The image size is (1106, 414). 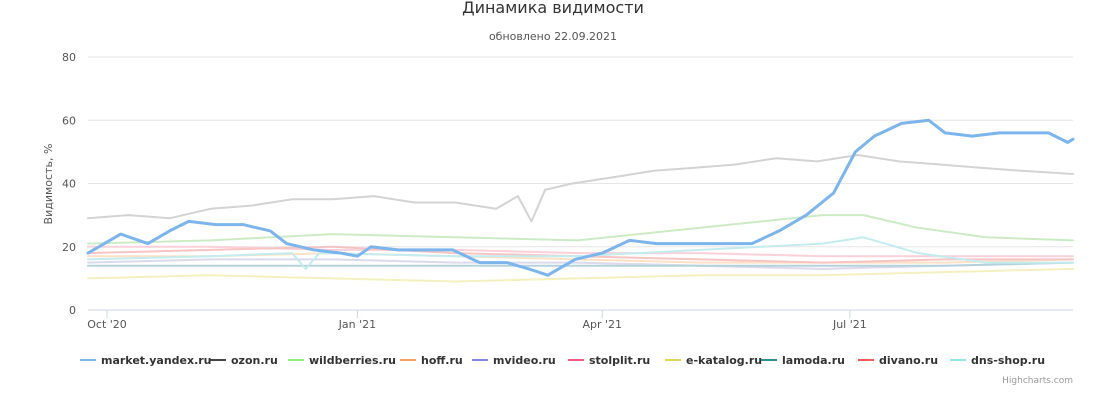 What do you see at coordinates (442, 360) in the screenshot?
I see `legend-label: hoff.ru` at bounding box center [442, 360].